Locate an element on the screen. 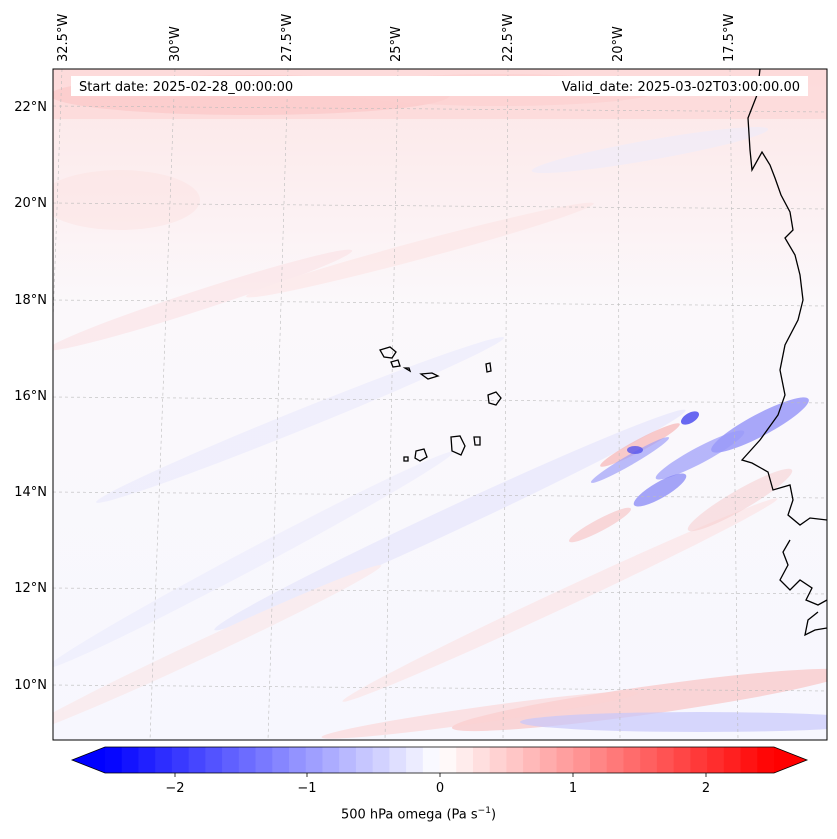 Image resolution: width=837 pixels, height=839 pixels. lon-label: 27.5°W is located at coordinates (287, 38).